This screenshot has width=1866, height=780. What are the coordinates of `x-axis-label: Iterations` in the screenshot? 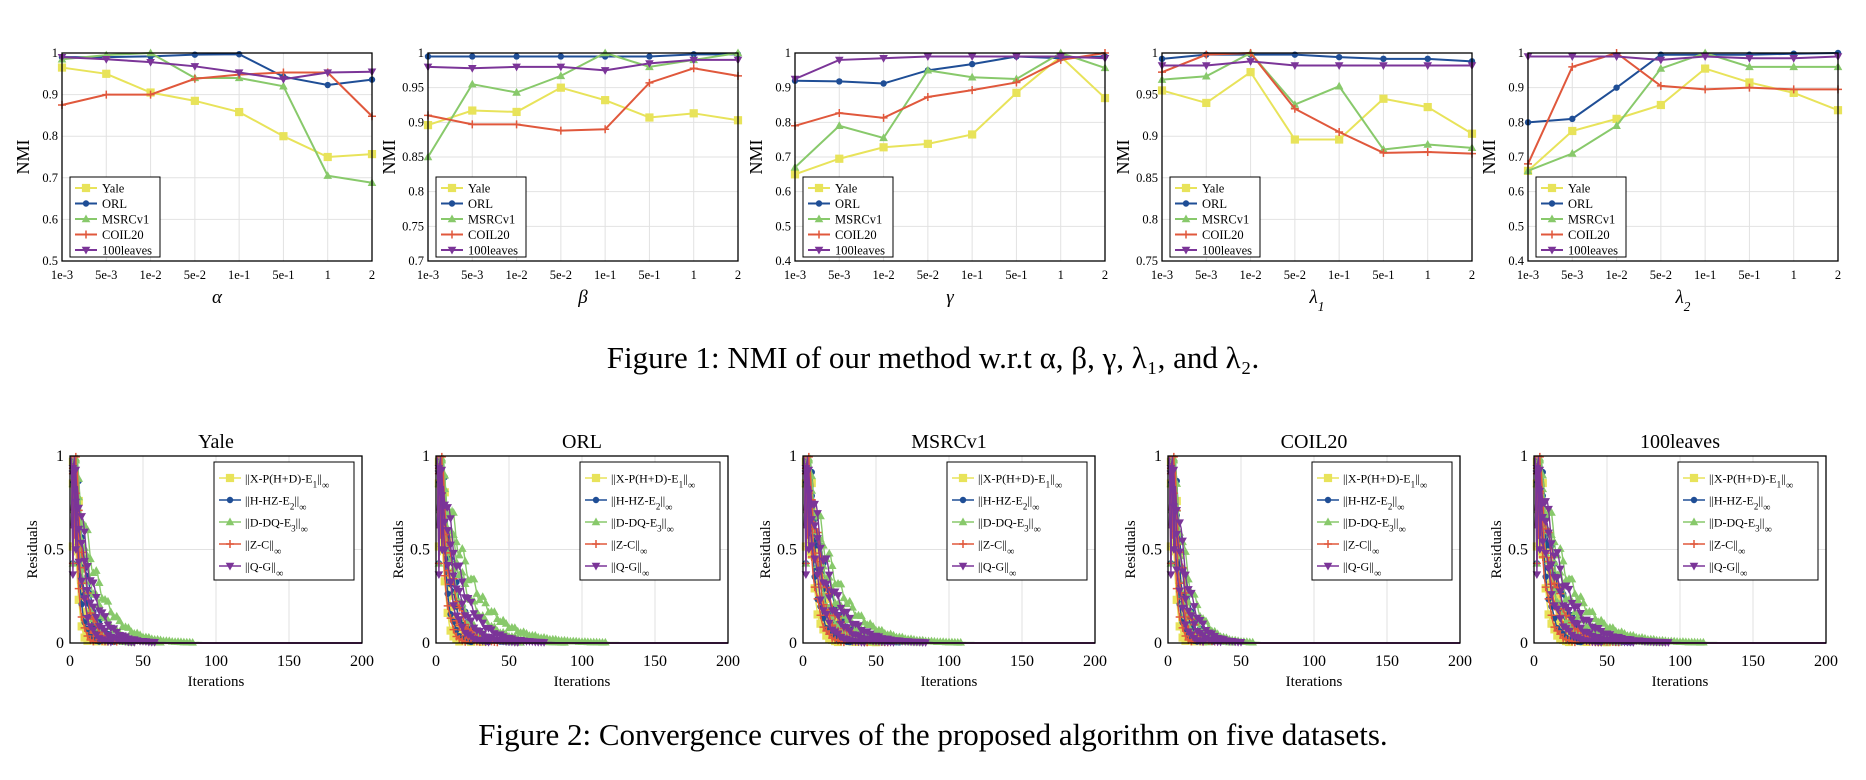 It's located at (1314, 682).